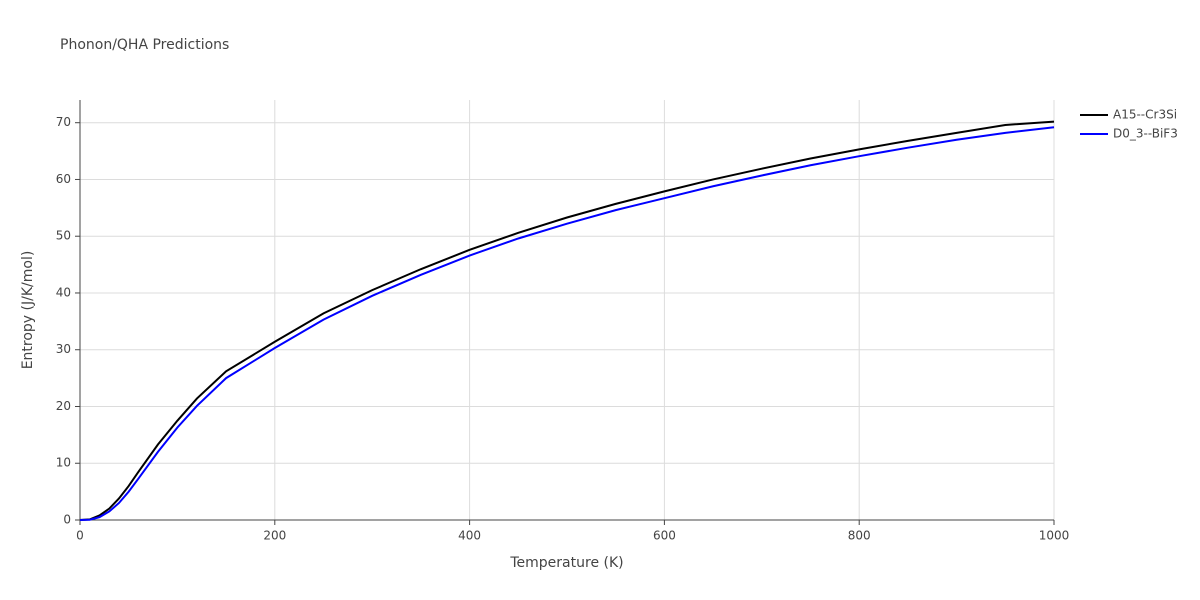  Describe the element at coordinates (63, 179) in the screenshot. I see `y-tick-label: 60` at that location.